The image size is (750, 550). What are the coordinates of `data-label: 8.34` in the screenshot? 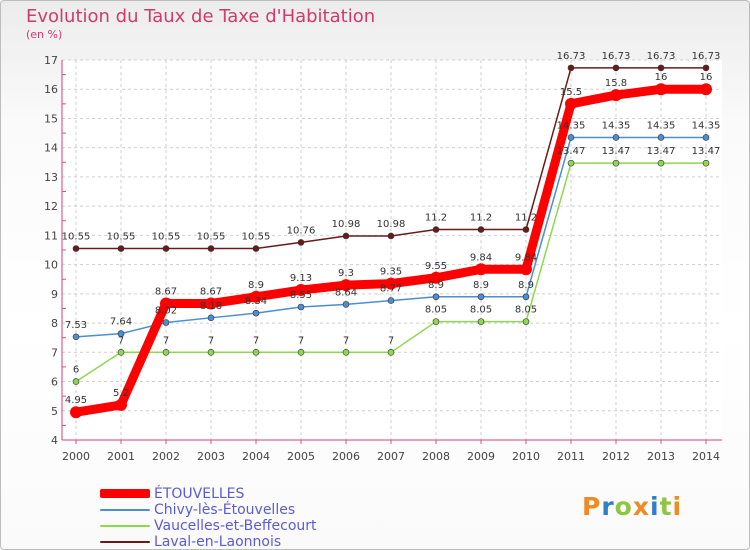 It's located at (256, 301).